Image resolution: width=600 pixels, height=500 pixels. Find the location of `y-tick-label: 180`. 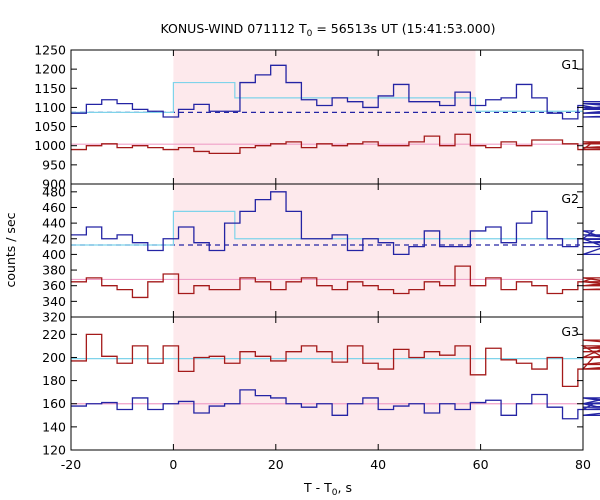

y-tick-label: 180 is located at coordinates (54, 380).